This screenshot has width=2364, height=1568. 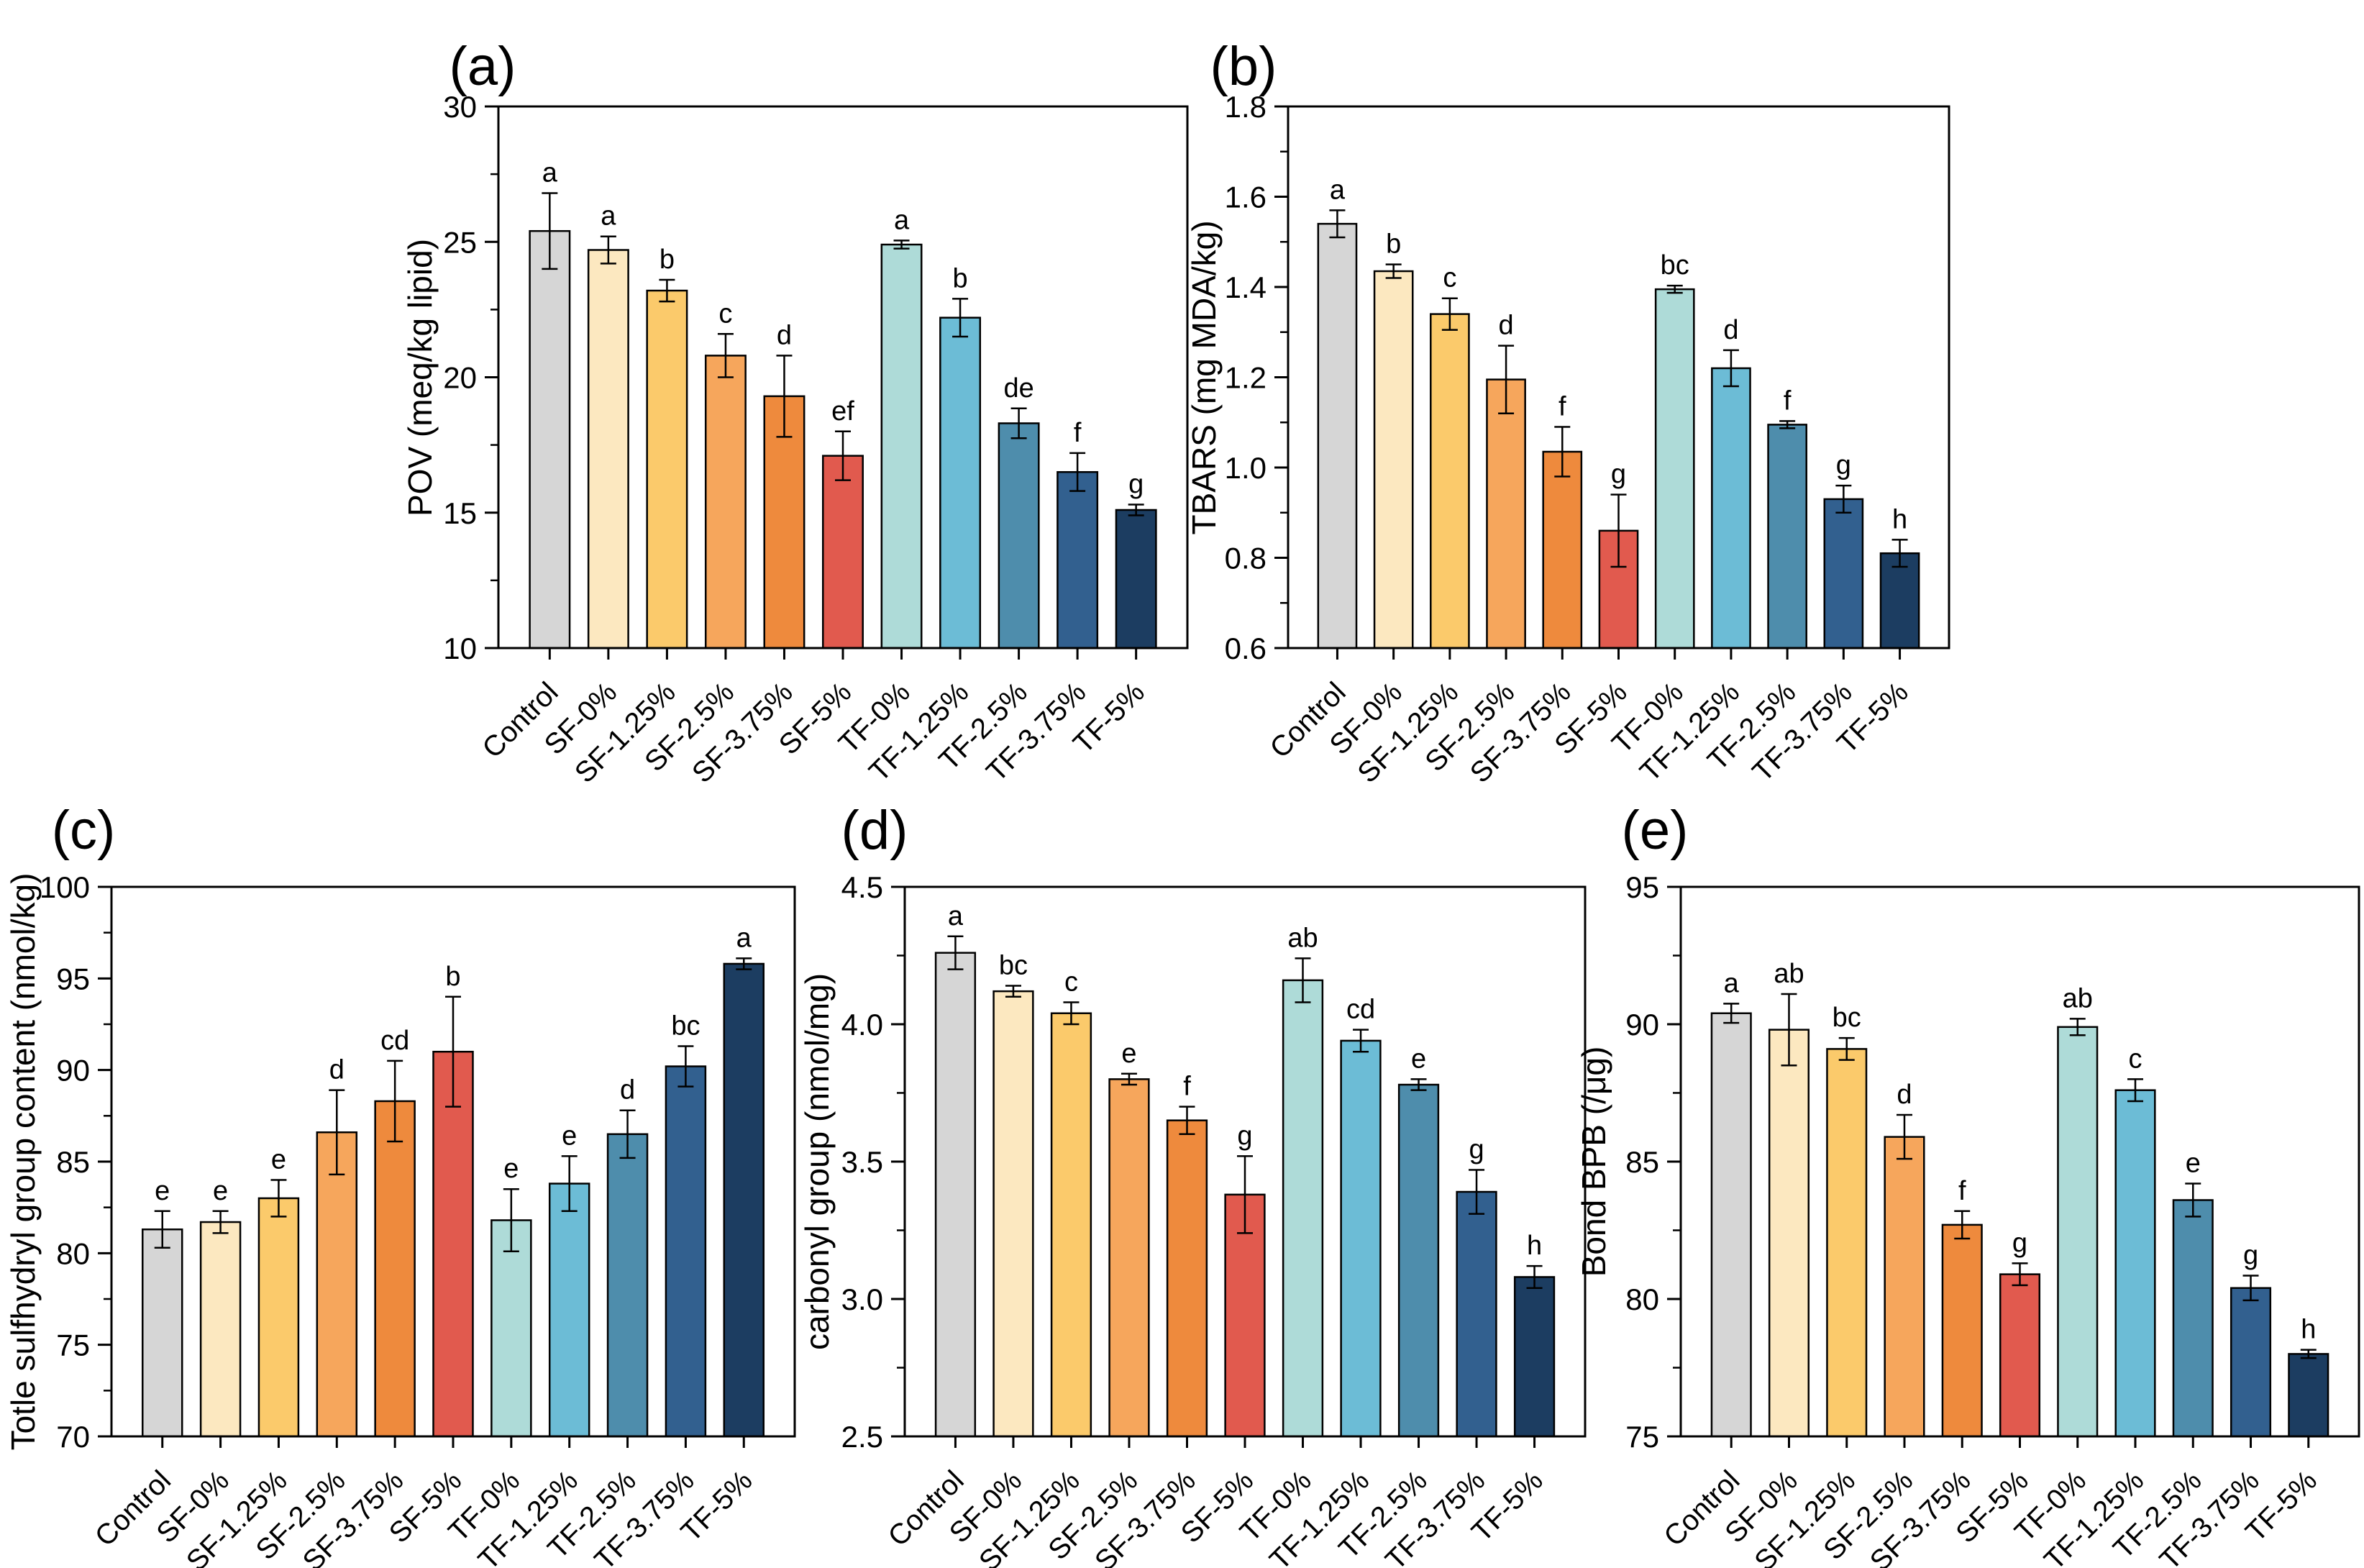 What do you see at coordinates (1642, 887) in the screenshot?
I see `y-tick-label: 95` at bounding box center [1642, 887].